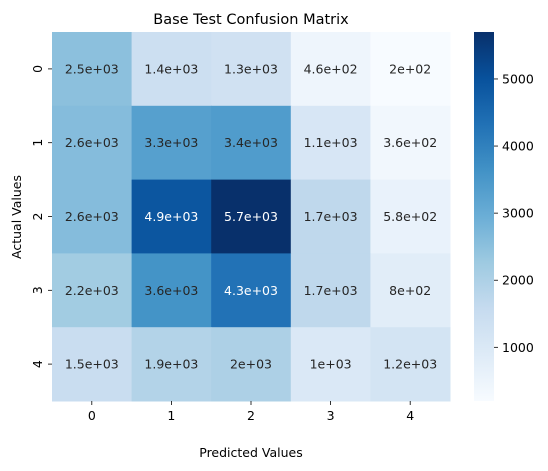 The width and height of the screenshot is (548, 471). Describe the element at coordinates (37, 217) in the screenshot. I see `y-tick-label: 2` at that location.